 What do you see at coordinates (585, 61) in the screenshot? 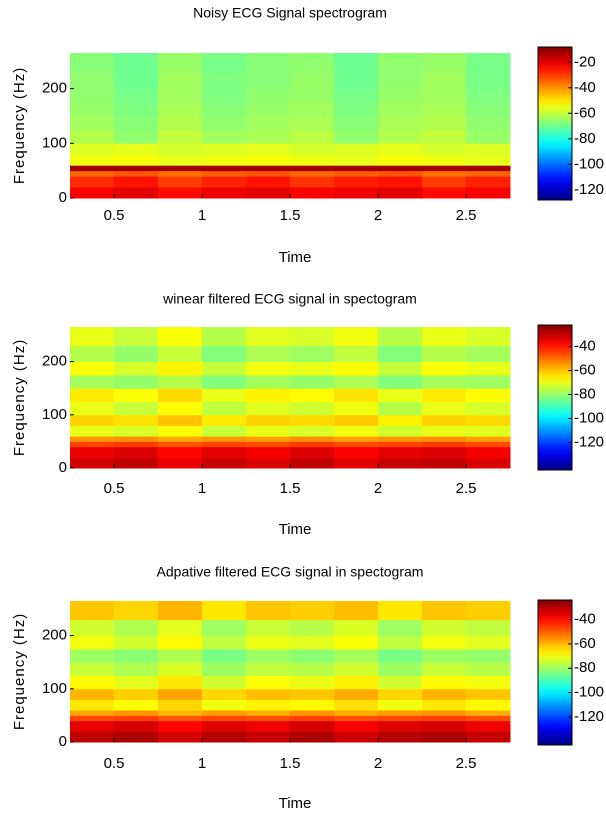
I see `colorbar-tick-label: -20` at bounding box center [585, 61].